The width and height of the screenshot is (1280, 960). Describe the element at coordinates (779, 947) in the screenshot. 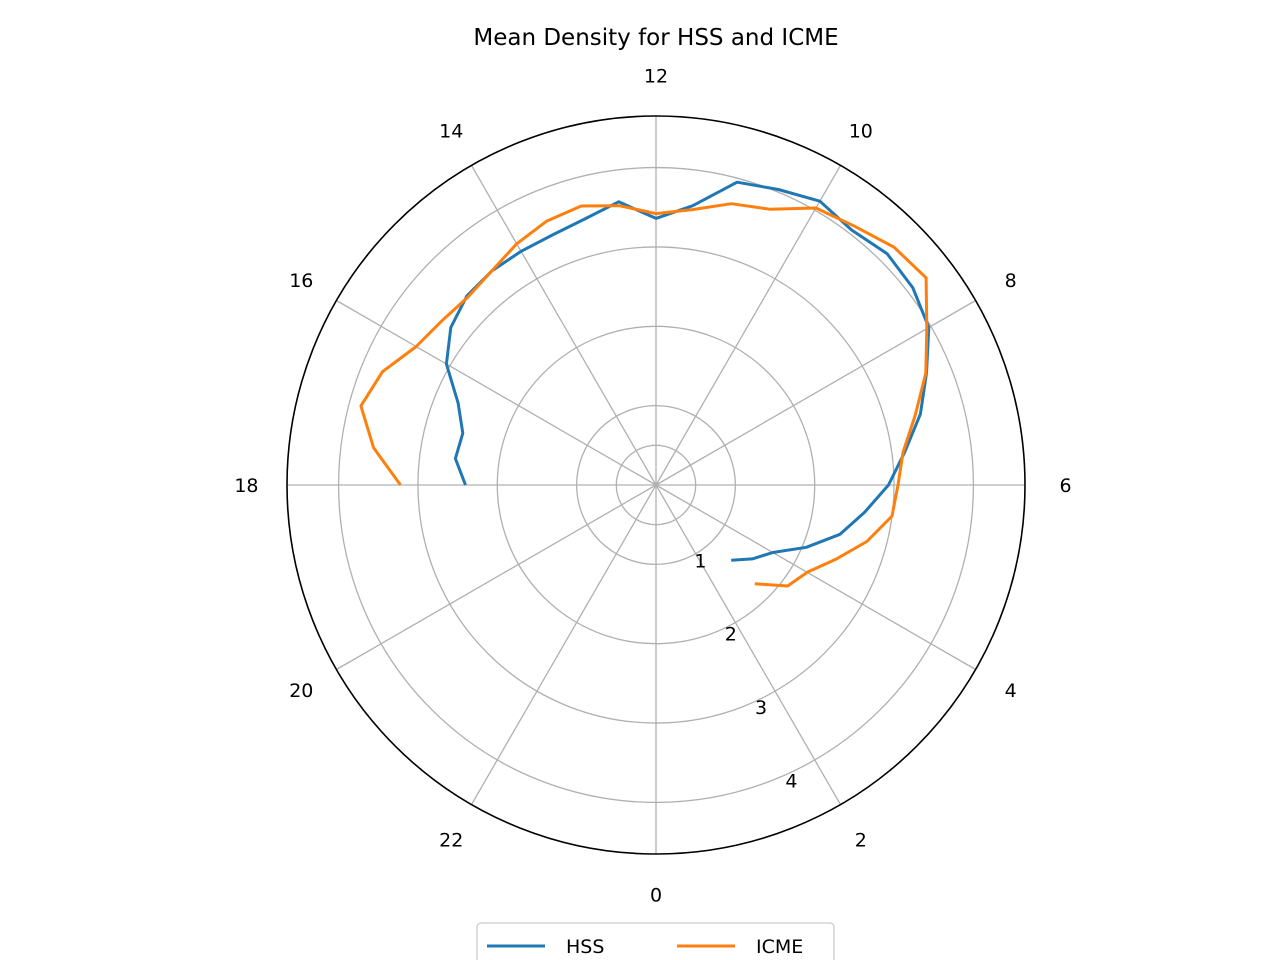

I see `legend-label-icme: ICME` at that location.